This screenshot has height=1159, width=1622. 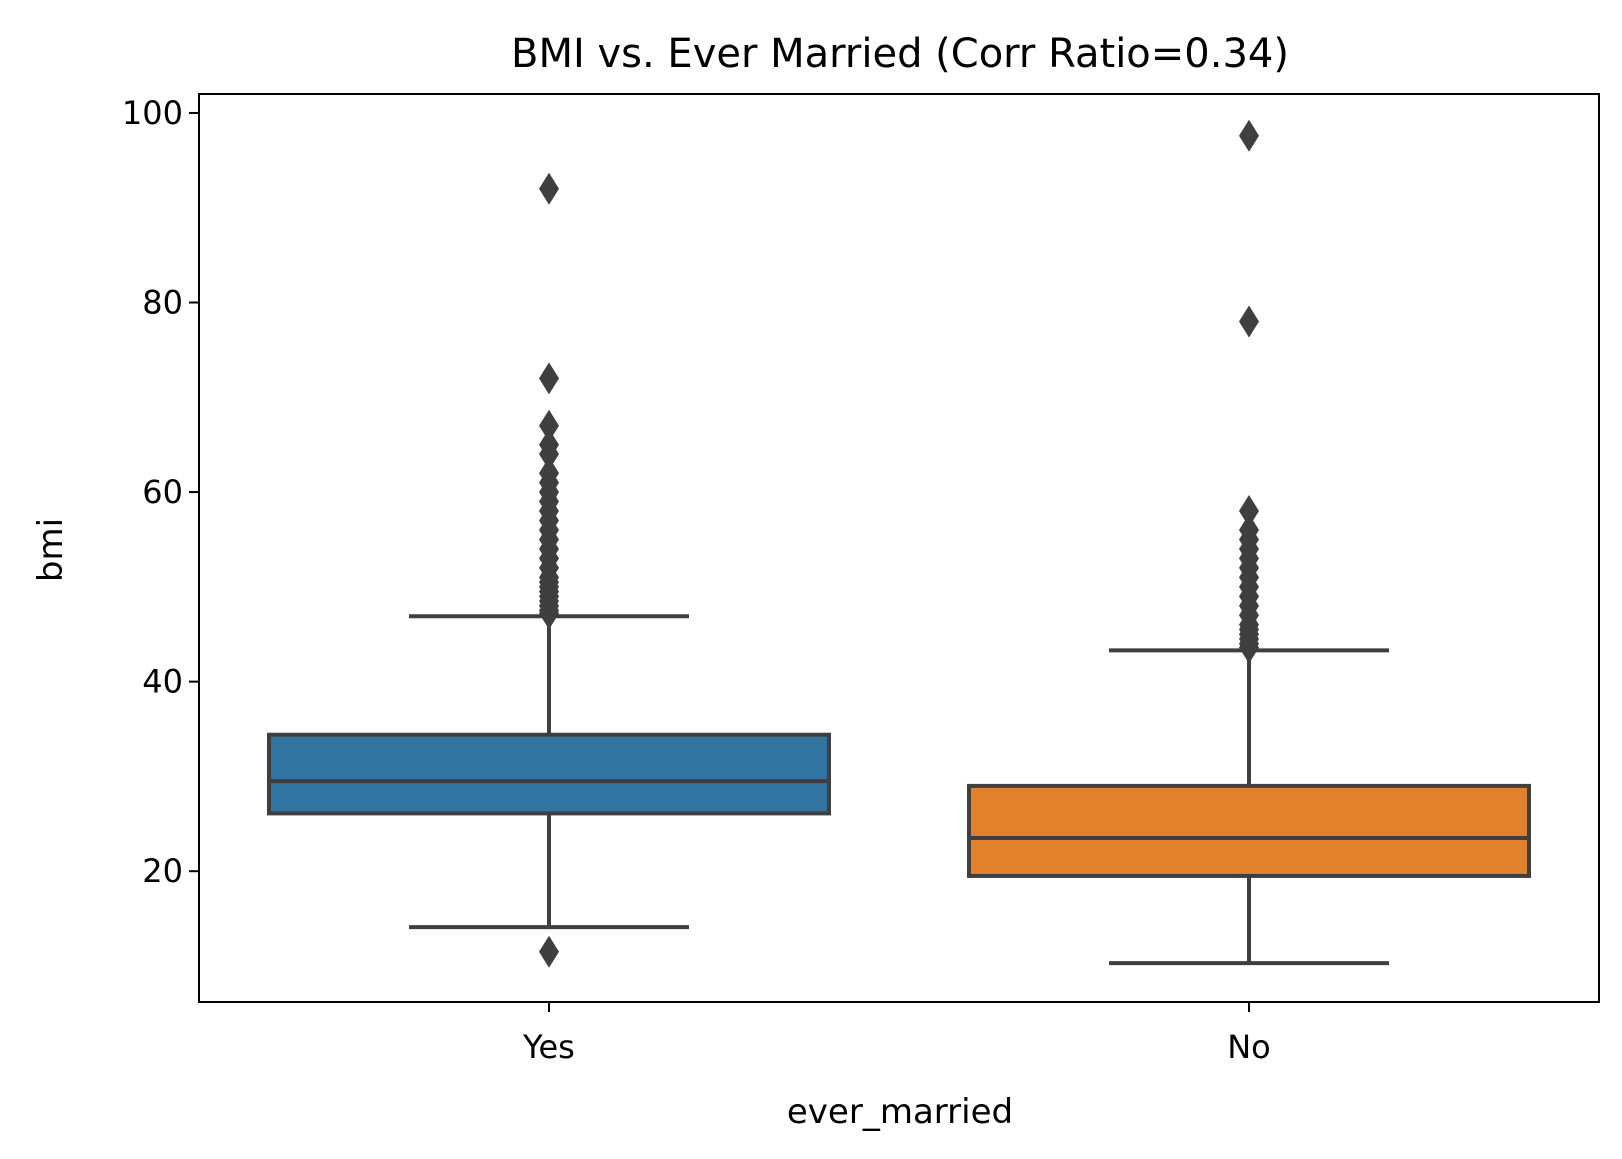 What do you see at coordinates (896, 1034) in the screenshot?
I see `x-axis: Yes No` at bounding box center [896, 1034].